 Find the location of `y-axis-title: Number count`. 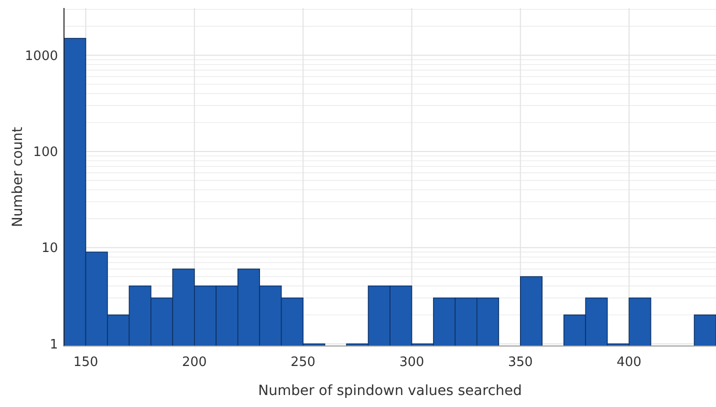

y-axis-title: Number count is located at coordinates (18, 177).